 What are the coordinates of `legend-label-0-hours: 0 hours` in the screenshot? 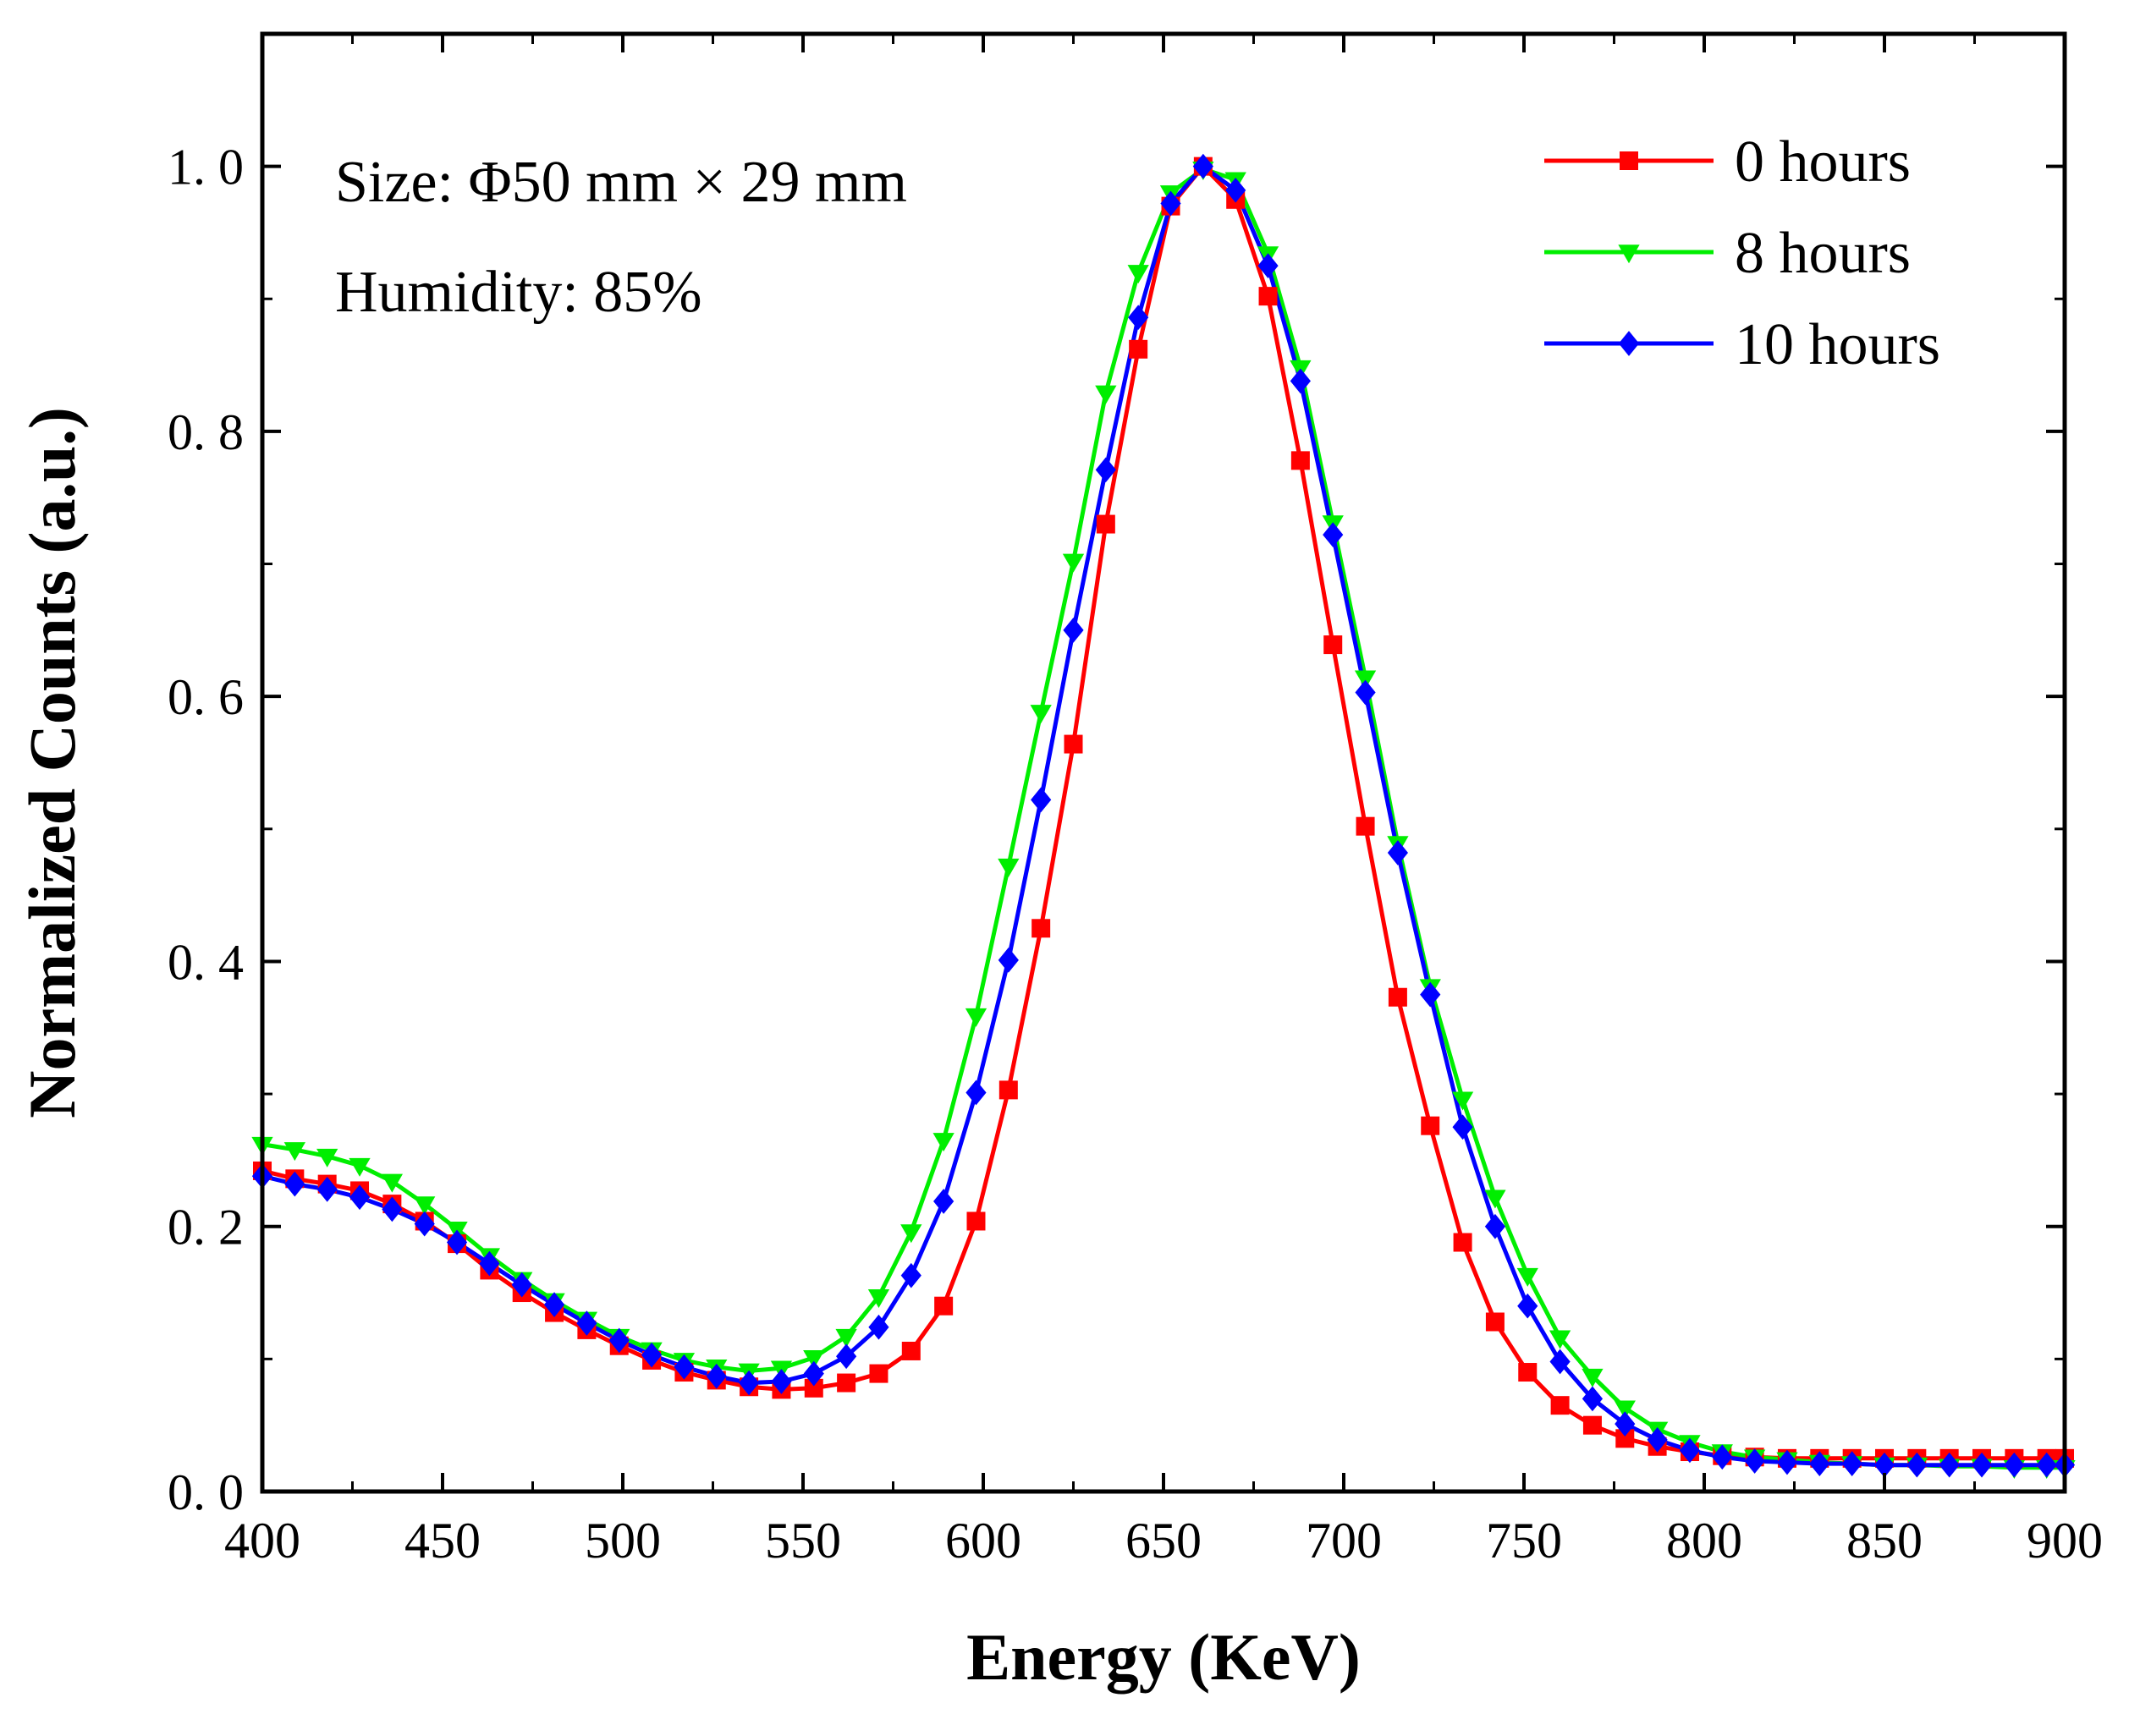 It's located at (1823, 162).